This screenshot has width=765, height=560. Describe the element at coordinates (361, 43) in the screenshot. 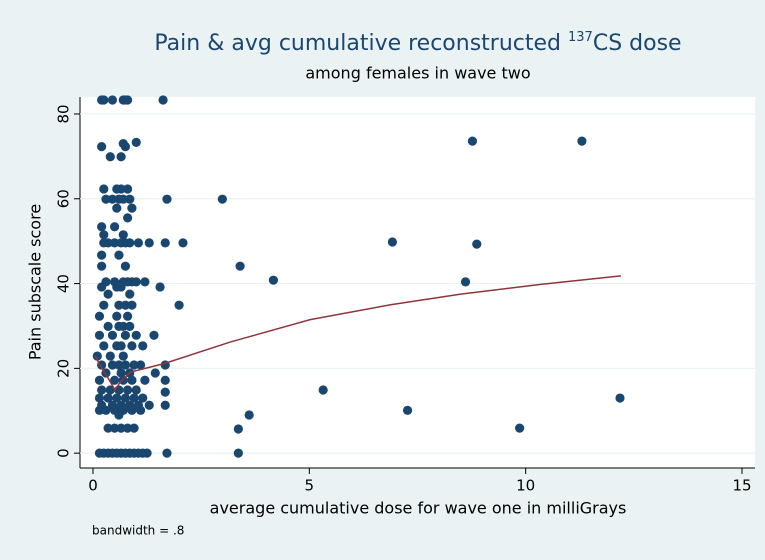

I see `title-part: Pain & avg cumulative reconstructed` at that location.